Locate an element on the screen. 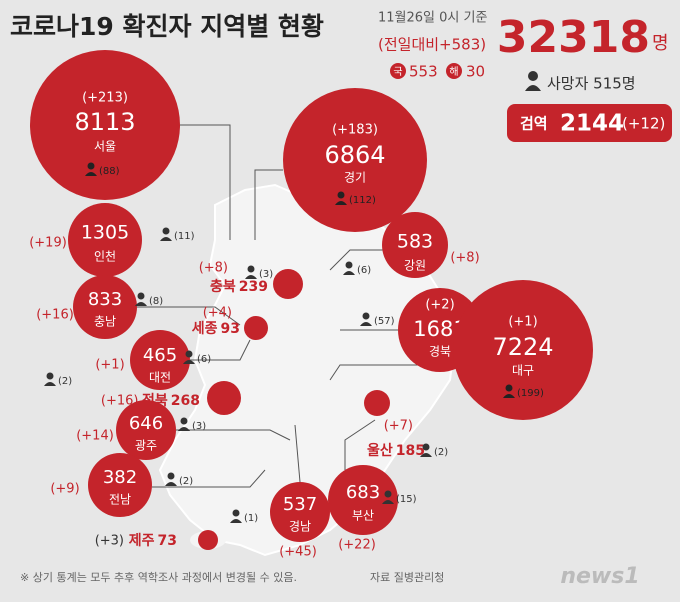 The height and width of the screenshot is (602, 680). region-change: (+7) is located at coordinates (398, 426).